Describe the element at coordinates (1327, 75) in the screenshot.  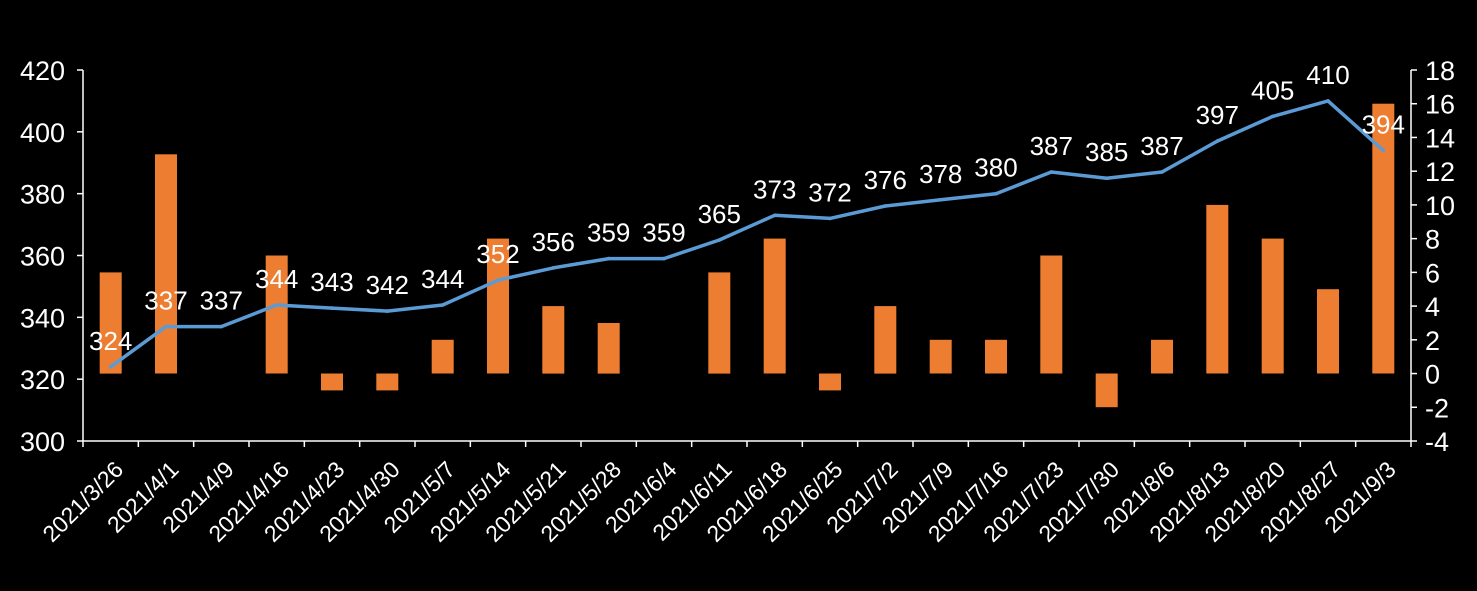
I see `data-label: 410` at that location.